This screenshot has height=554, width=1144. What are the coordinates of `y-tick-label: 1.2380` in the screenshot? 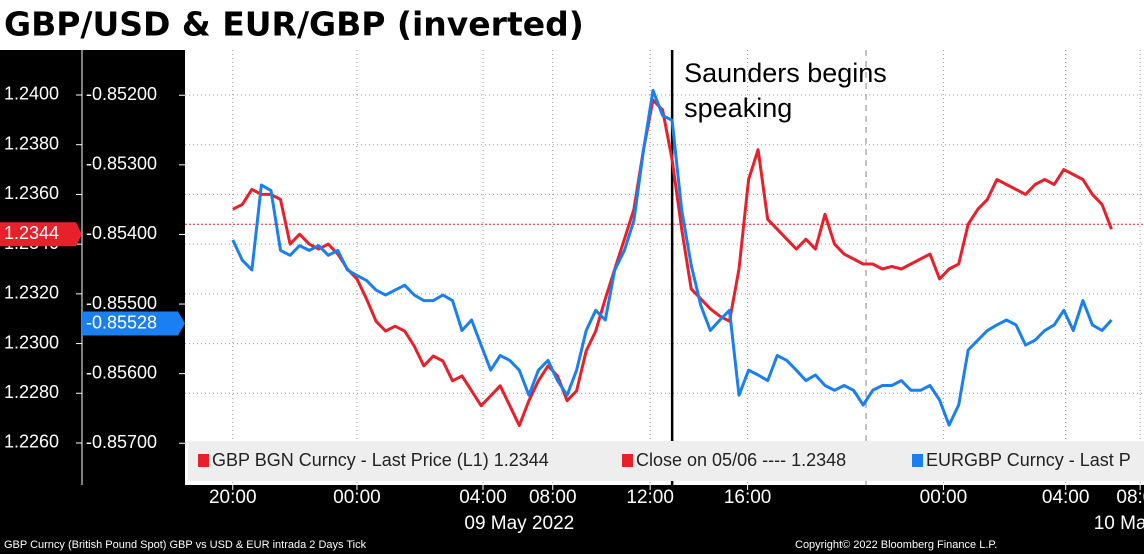 It's located at (31, 143).